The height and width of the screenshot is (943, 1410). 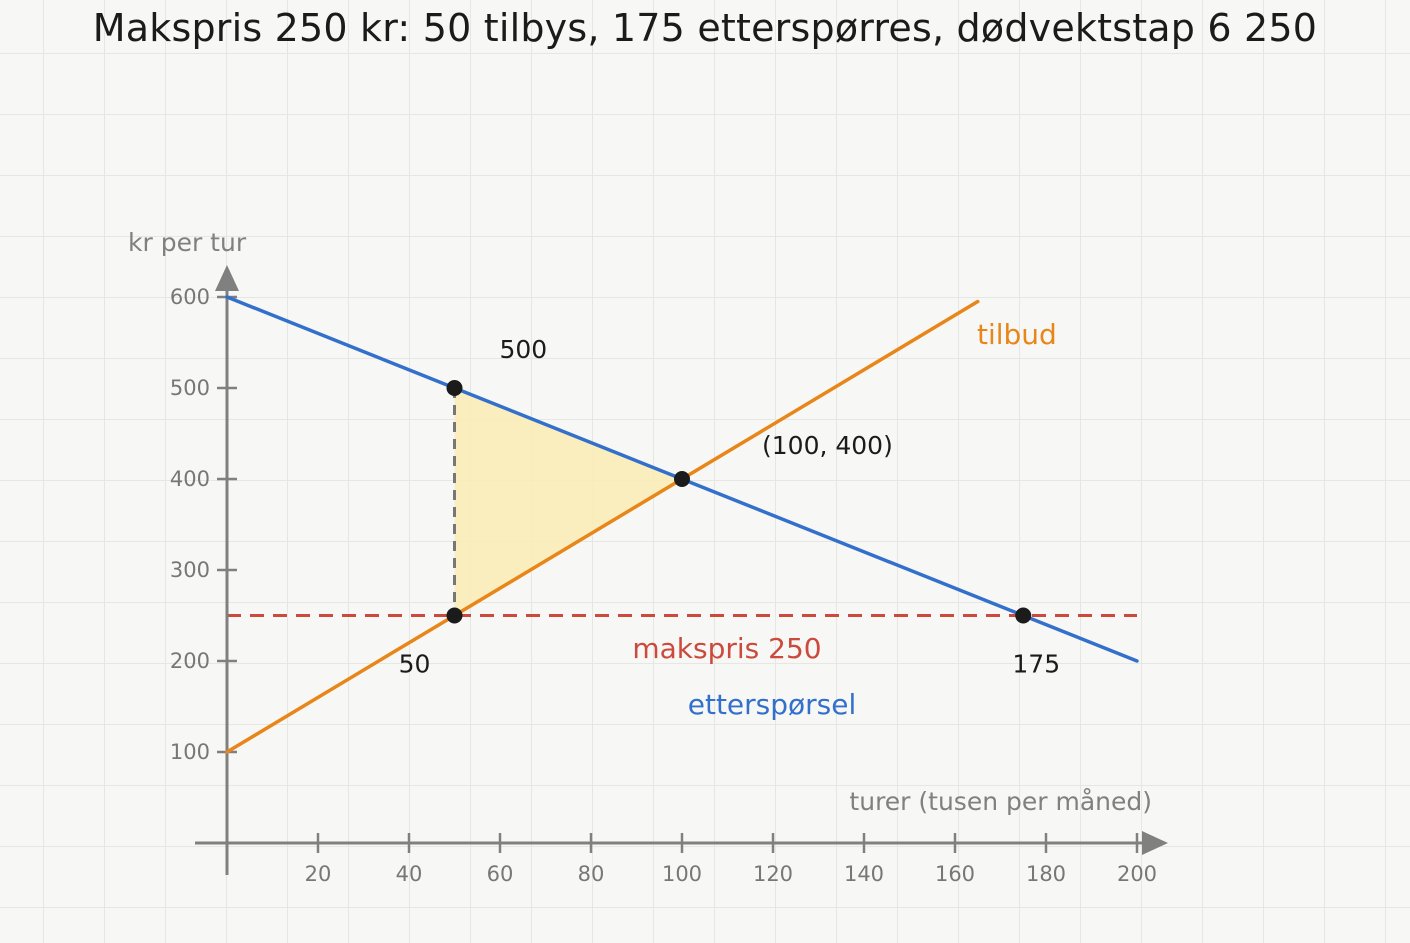 I want to click on x-tick-label: 160, so click(x=955, y=874).